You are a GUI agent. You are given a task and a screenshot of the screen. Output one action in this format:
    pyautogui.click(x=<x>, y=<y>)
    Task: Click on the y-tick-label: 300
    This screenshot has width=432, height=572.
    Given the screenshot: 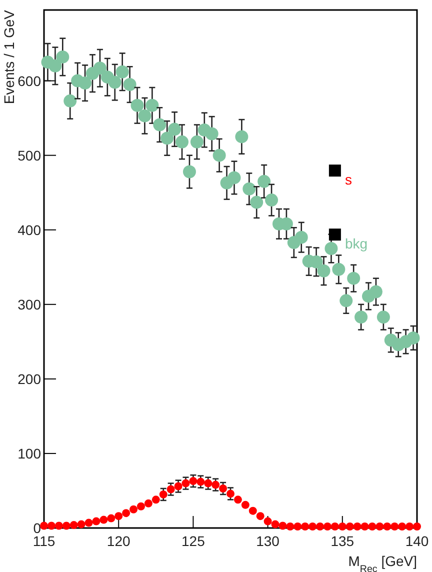 What is the action you would take?
    pyautogui.click(x=30, y=304)
    